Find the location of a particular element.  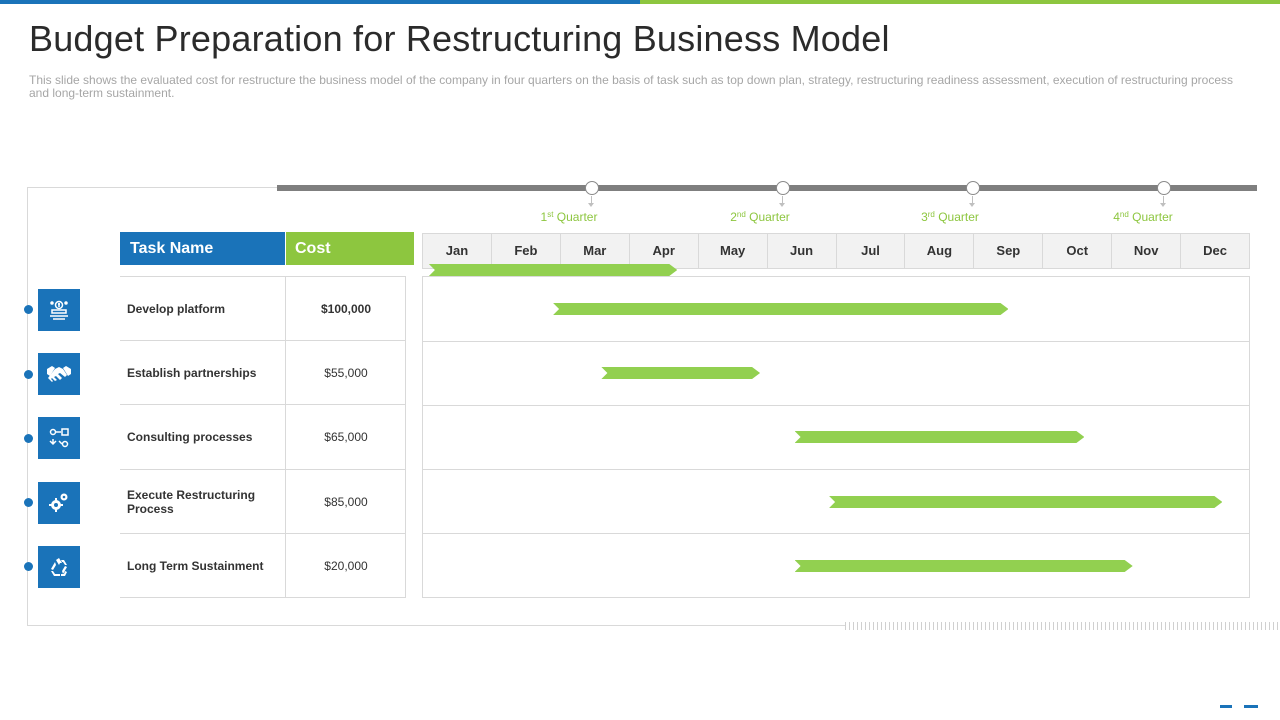

frame-tick-marks is located at coordinates (1062, 626).